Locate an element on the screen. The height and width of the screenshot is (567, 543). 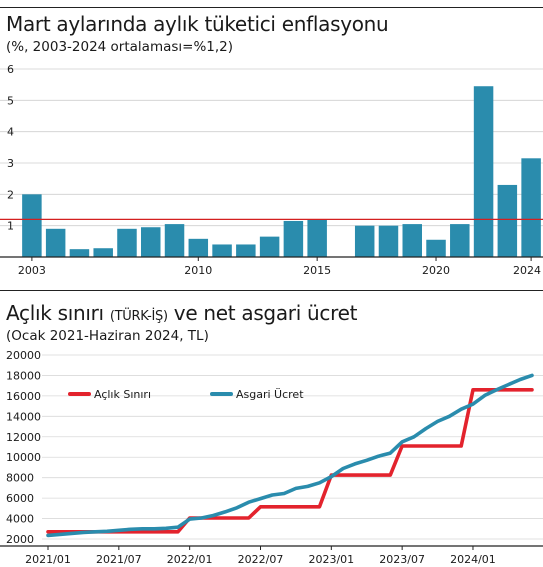
y-tick-label: 18000 is located at coordinates (23, 375).